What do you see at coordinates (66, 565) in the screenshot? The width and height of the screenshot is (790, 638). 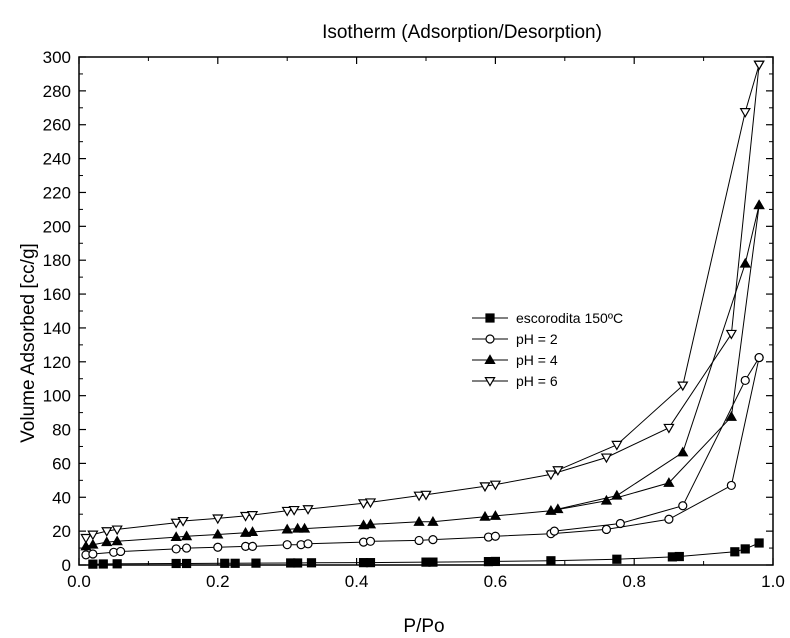 I see `y-tick-label: 0` at bounding box center [66, 565].